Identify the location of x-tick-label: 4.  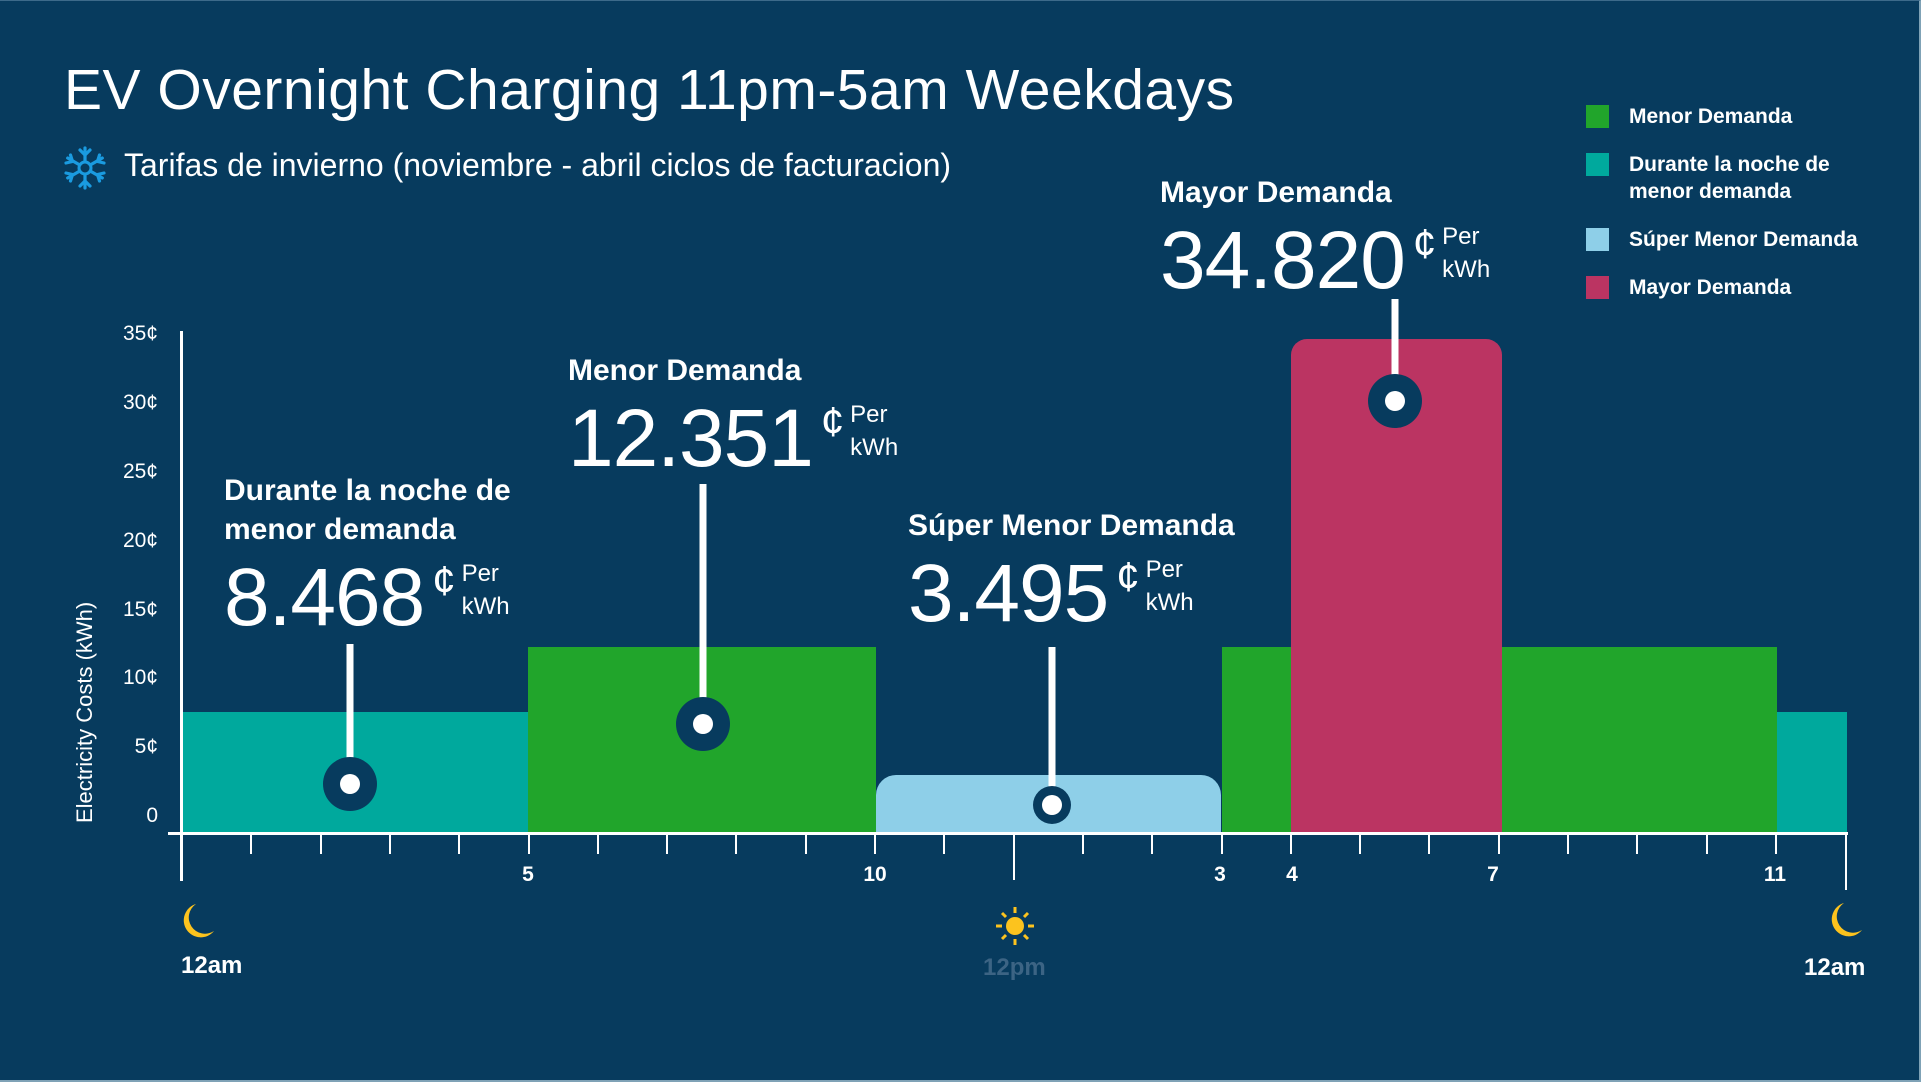
(1292, 874).